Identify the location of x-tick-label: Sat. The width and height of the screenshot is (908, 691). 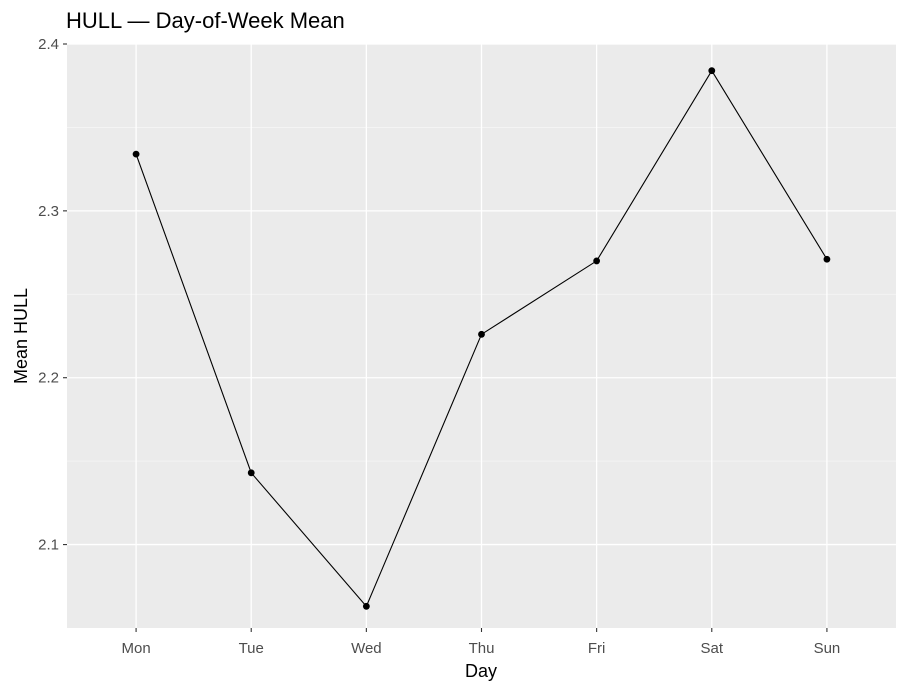
(712, 648).